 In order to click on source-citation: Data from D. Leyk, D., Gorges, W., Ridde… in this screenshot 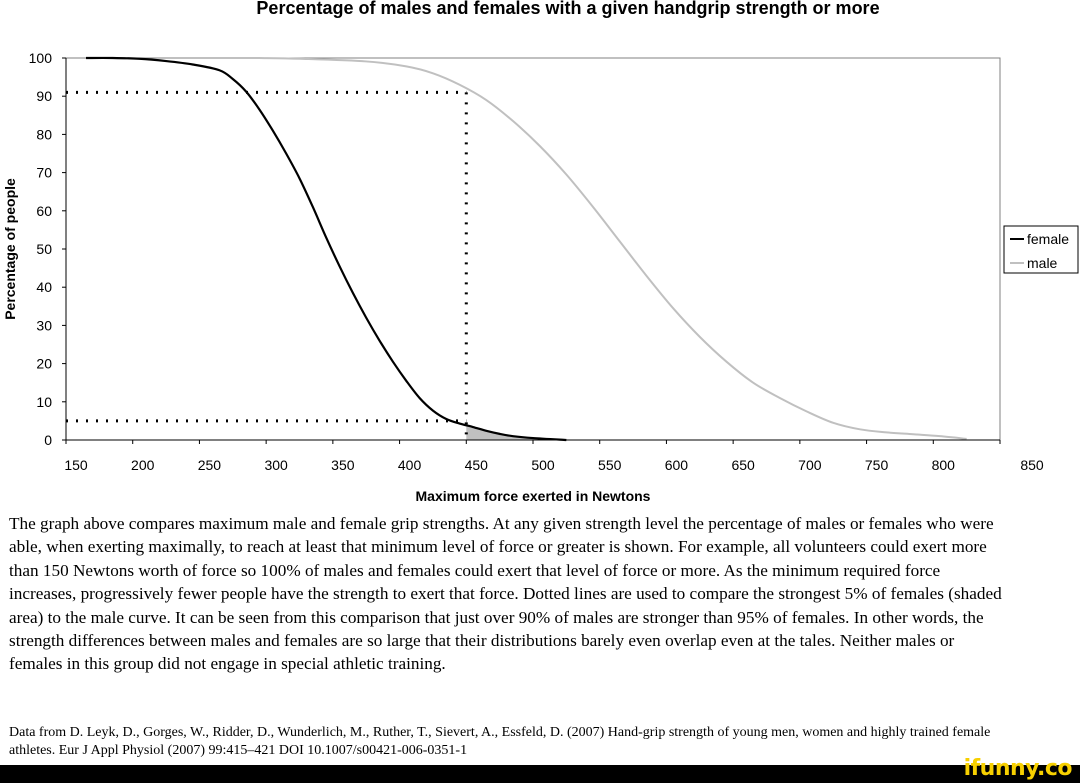, I will do `click(500, 741)`.